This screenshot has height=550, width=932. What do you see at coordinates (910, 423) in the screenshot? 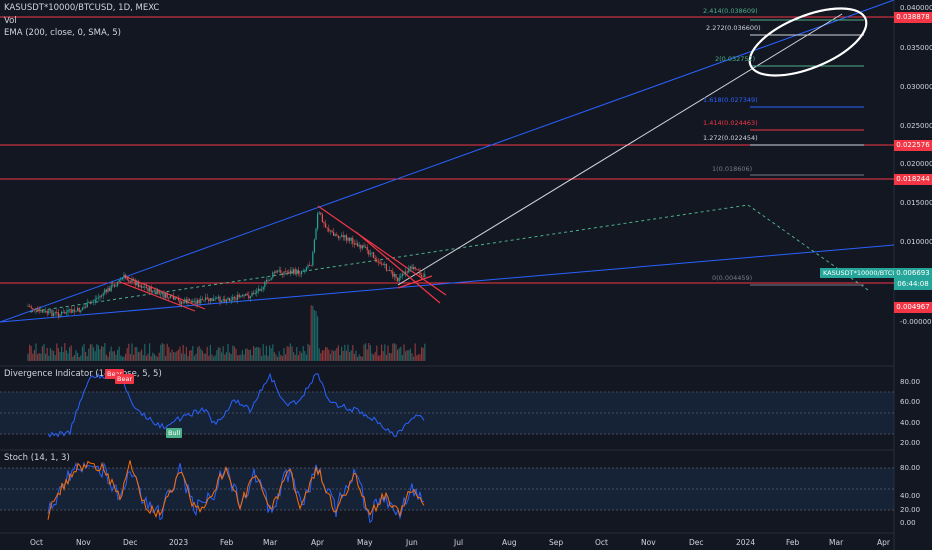
I see `divergence-tick: 40.00` at bounding box center [910, 423].